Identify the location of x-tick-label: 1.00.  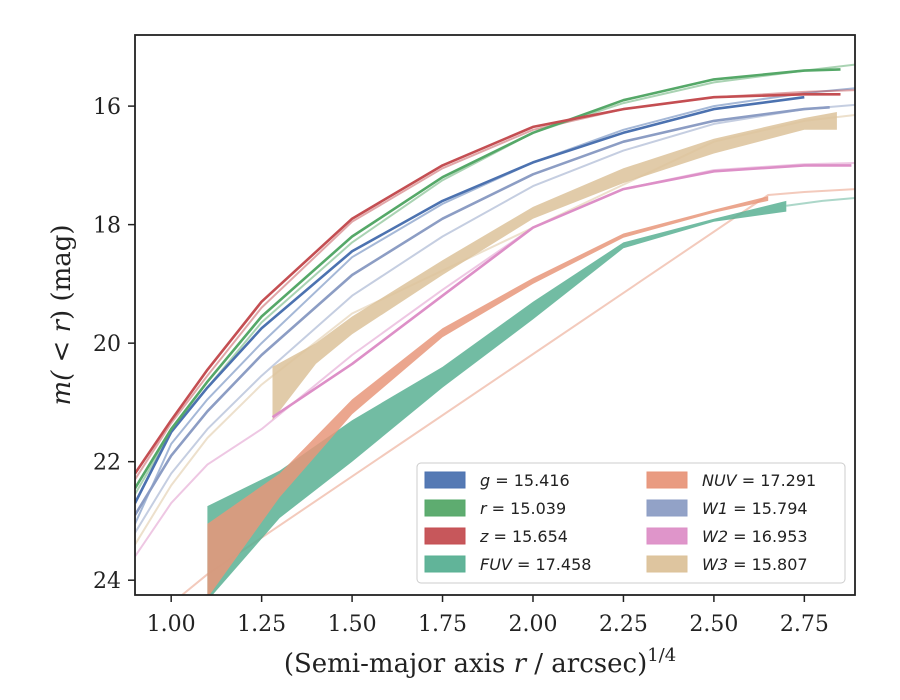
(171, 624).